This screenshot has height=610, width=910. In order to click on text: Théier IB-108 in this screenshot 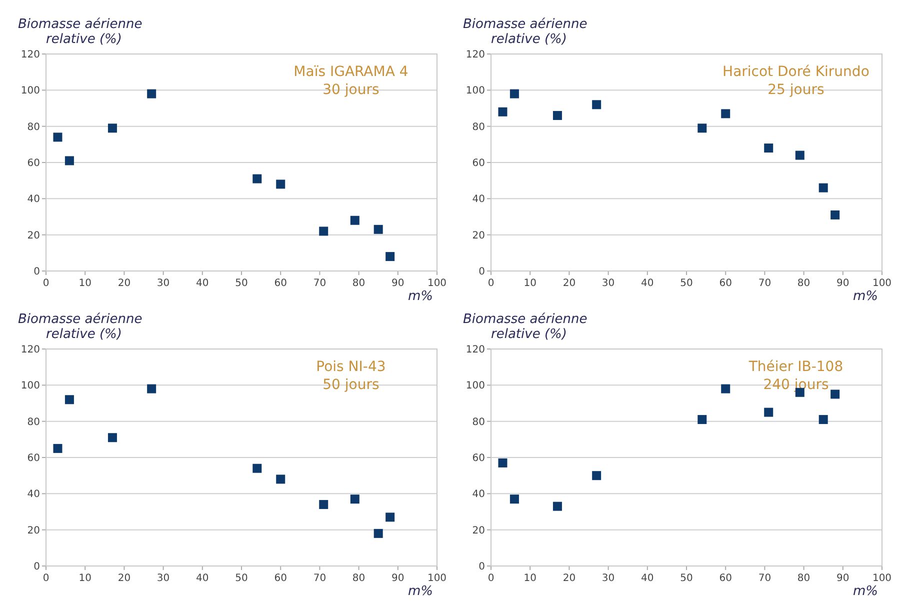, I will do `click(796, 367)`.